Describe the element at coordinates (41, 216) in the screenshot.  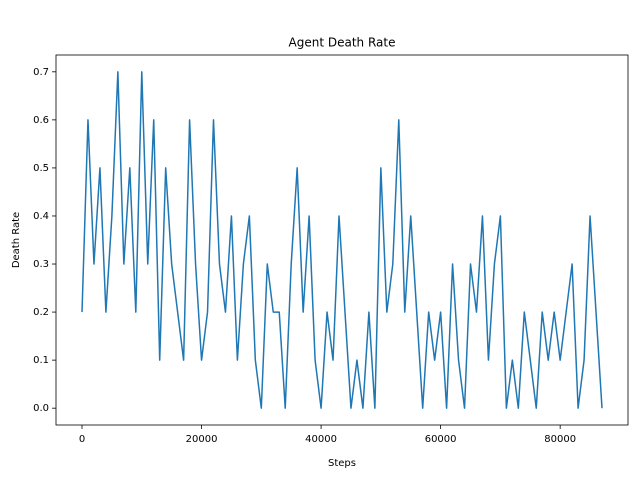
I see `y-tick-label: 0.4` at that location.